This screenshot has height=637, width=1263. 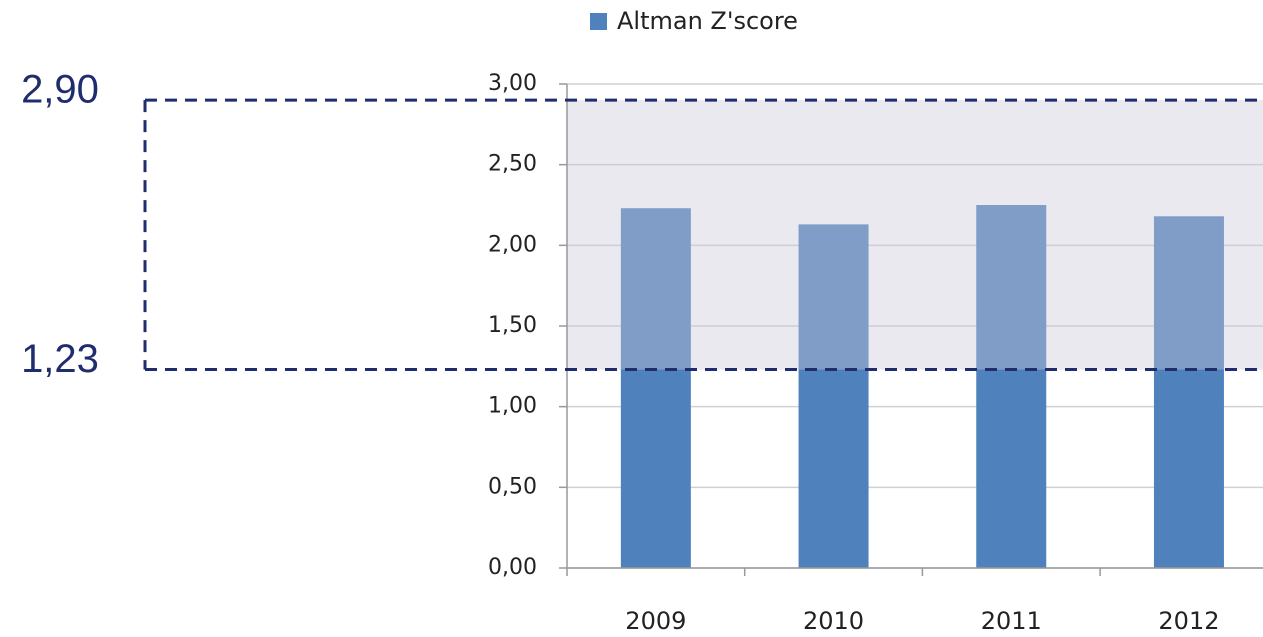 I want to click on y-tick-label: 0,50, so click(x=512, y=486).